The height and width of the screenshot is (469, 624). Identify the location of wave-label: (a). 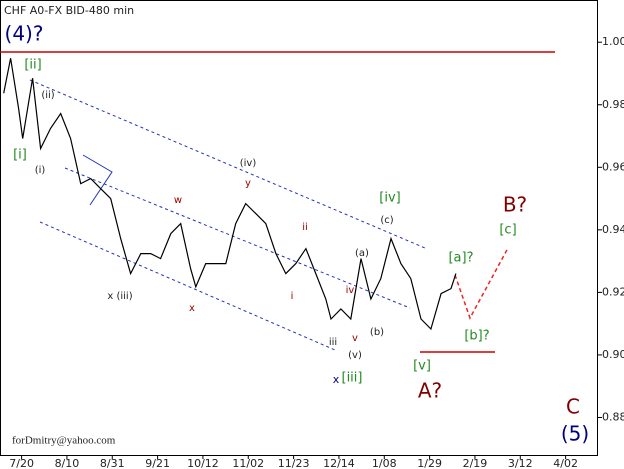
(362, 253).